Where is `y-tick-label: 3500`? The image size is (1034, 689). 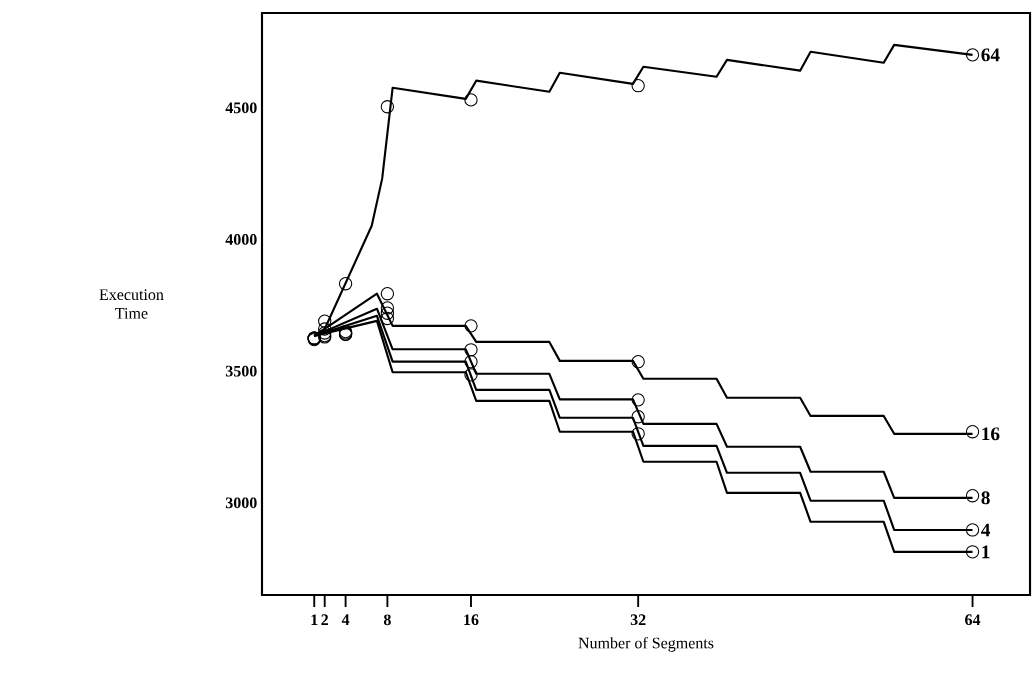 y-tick-label: 3500 is located at coordinates (241, 371).